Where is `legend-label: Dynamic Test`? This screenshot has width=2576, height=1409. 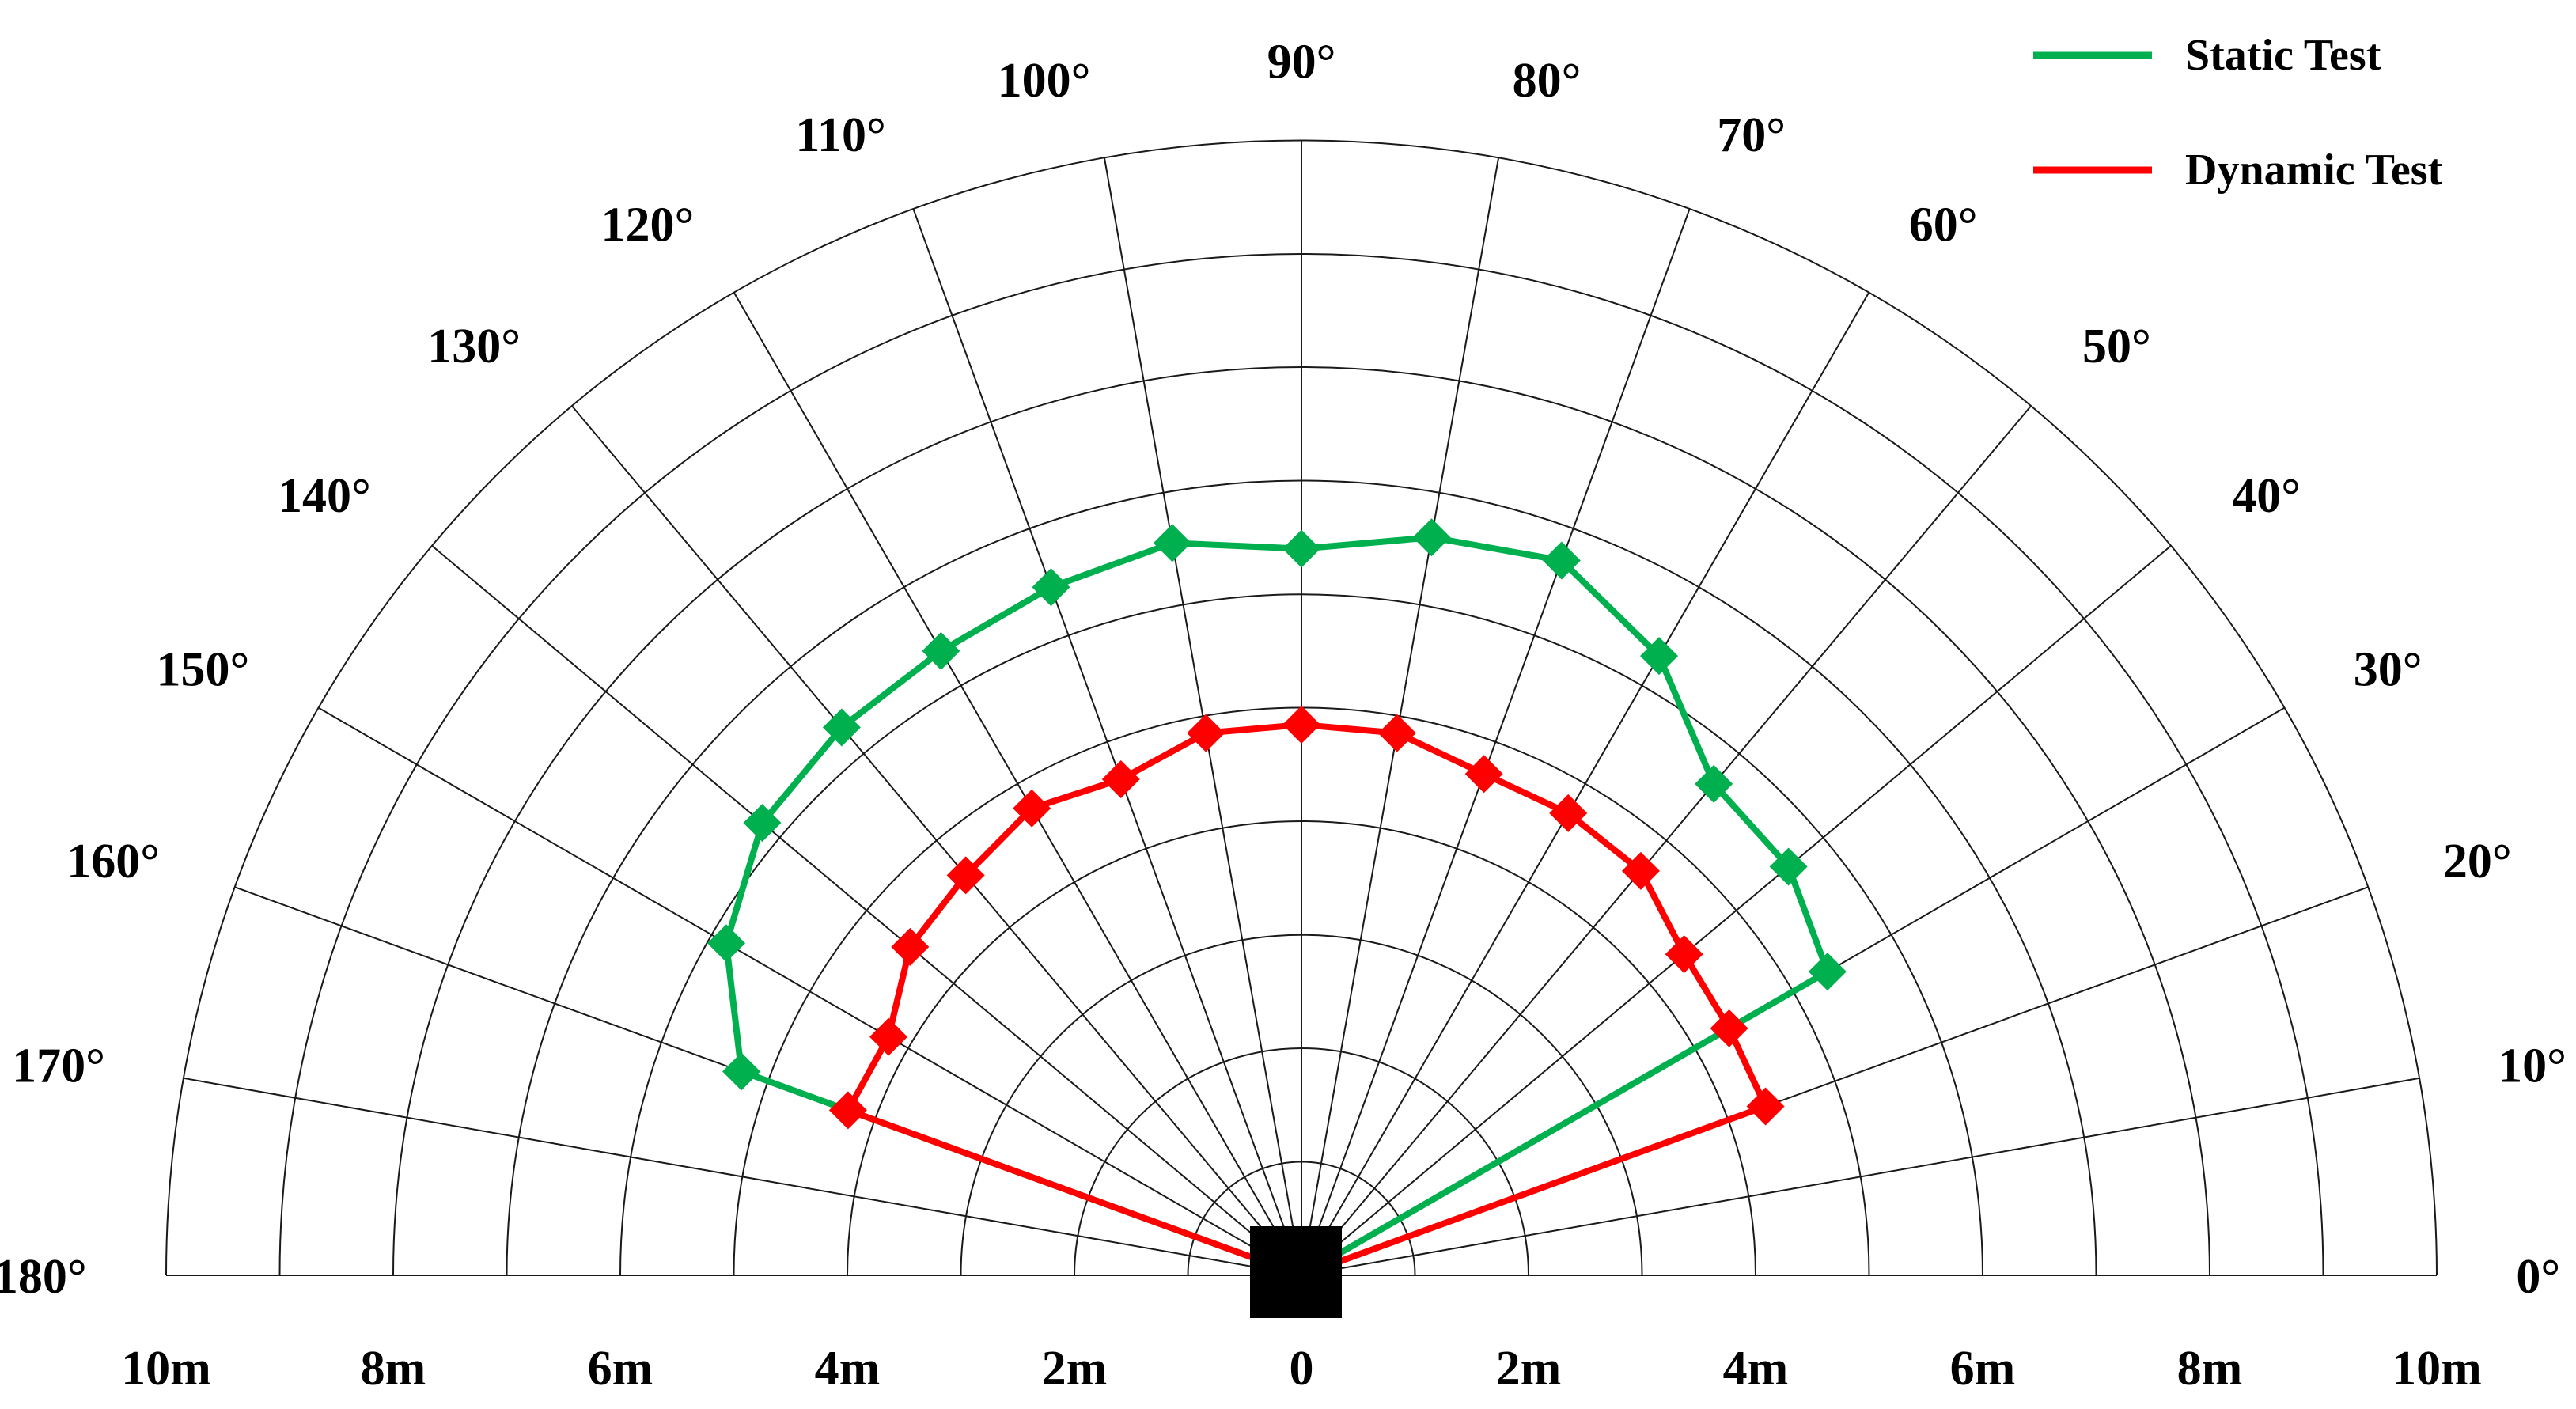
legend-label: Dynamic Test is located at coordinates (2313, 170).